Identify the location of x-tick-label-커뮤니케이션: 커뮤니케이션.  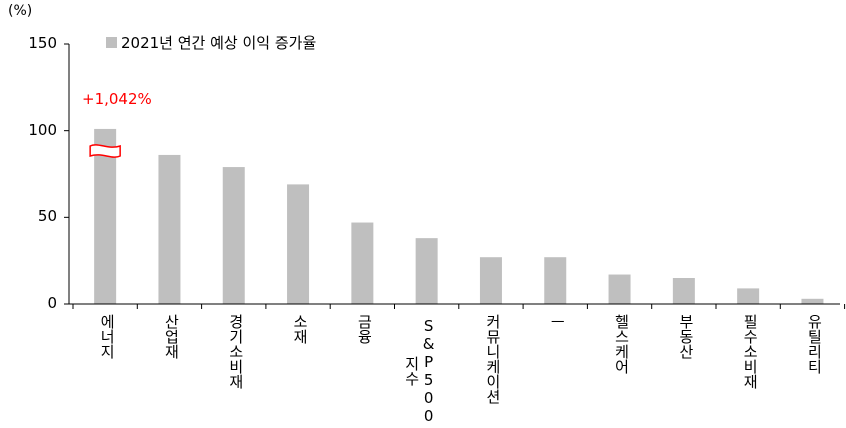
(492, 359).